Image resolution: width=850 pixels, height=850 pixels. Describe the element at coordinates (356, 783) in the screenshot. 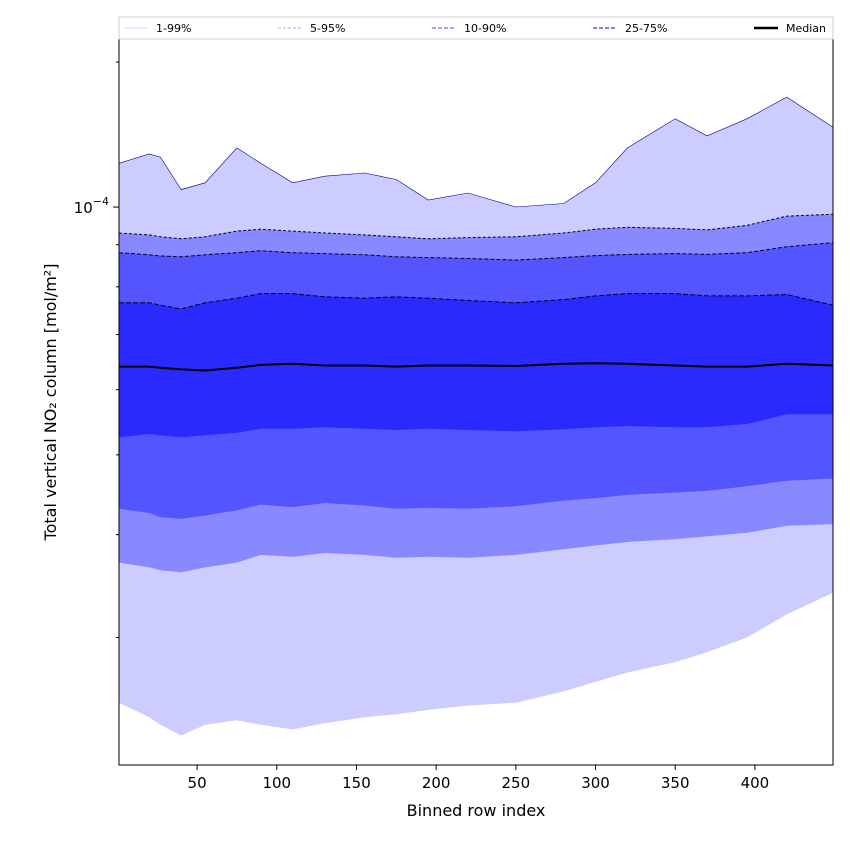

I see `x-tick-label: 150` at that location.